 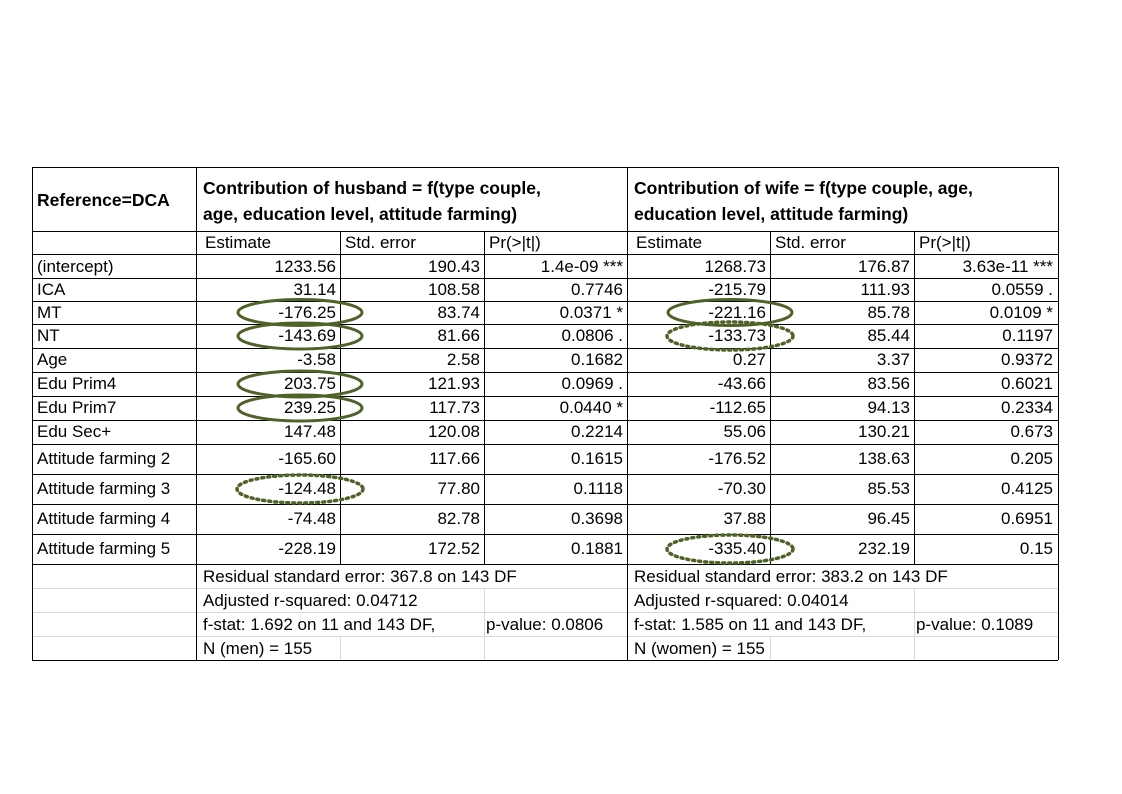 What do you see at coordinates (699, 648) in the screenshot?
I see `wife-n: N (women) = 155` at bounding box center [699, 648].